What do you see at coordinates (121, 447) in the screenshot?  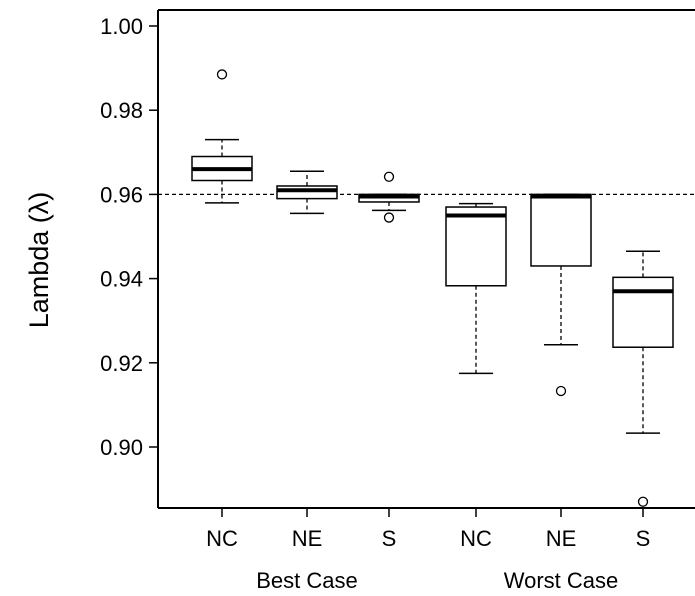 I see `y-tick-label: 0.90` at bounding box center [121, 447].